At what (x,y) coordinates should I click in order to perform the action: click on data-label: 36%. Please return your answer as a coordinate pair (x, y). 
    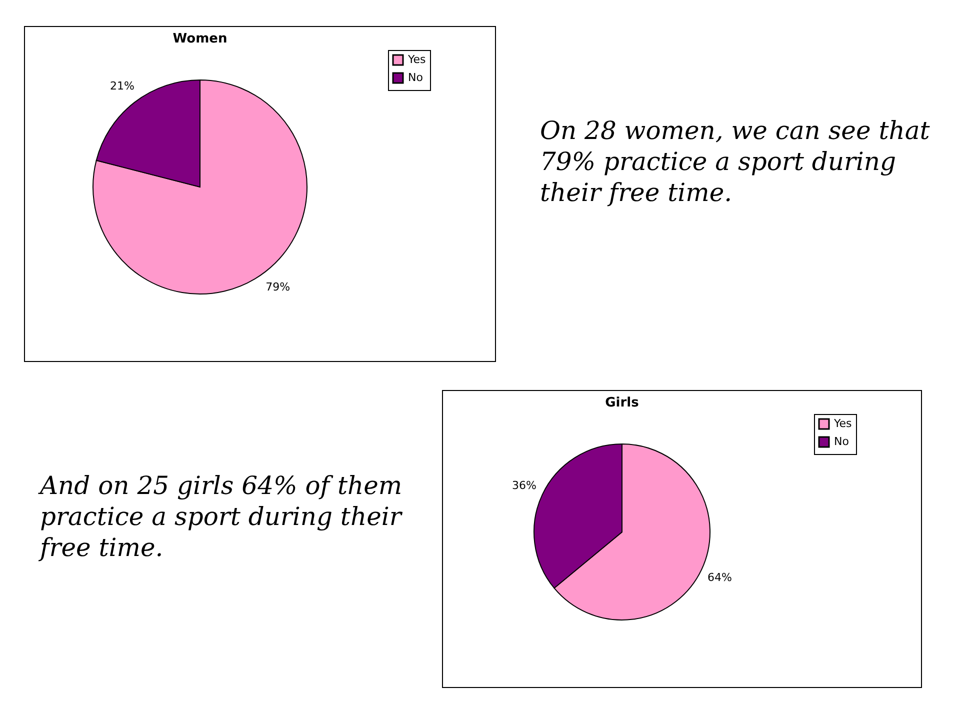
    Looking at the image, I should click on (524, 485).